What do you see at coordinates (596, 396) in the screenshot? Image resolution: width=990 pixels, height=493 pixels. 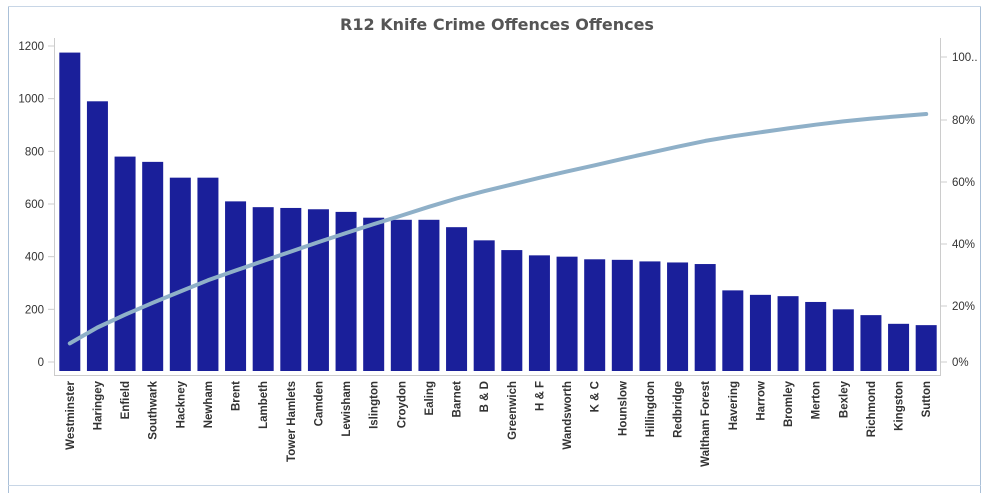 I see `x-tick-label: K & C` at bounding box center [596, 396].